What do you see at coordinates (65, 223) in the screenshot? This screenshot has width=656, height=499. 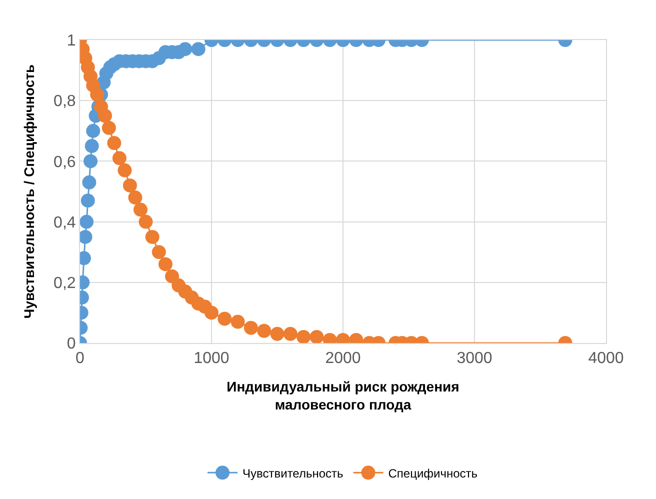 I see `y-tick-label: 0,4` at bounding box center [65, 223].